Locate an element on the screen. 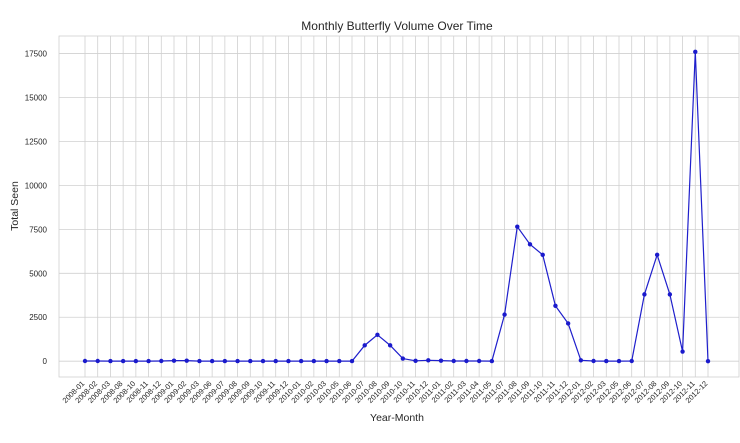  y-tick-label: 7500 is located at coordinates (38, 229).